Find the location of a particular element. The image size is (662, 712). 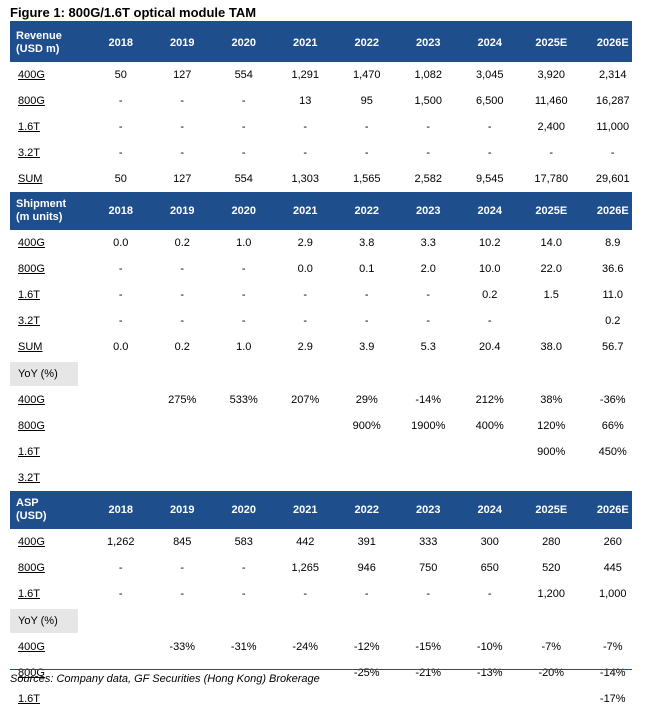

header-unit-line: (m units) is located at coordinates (39, 217).